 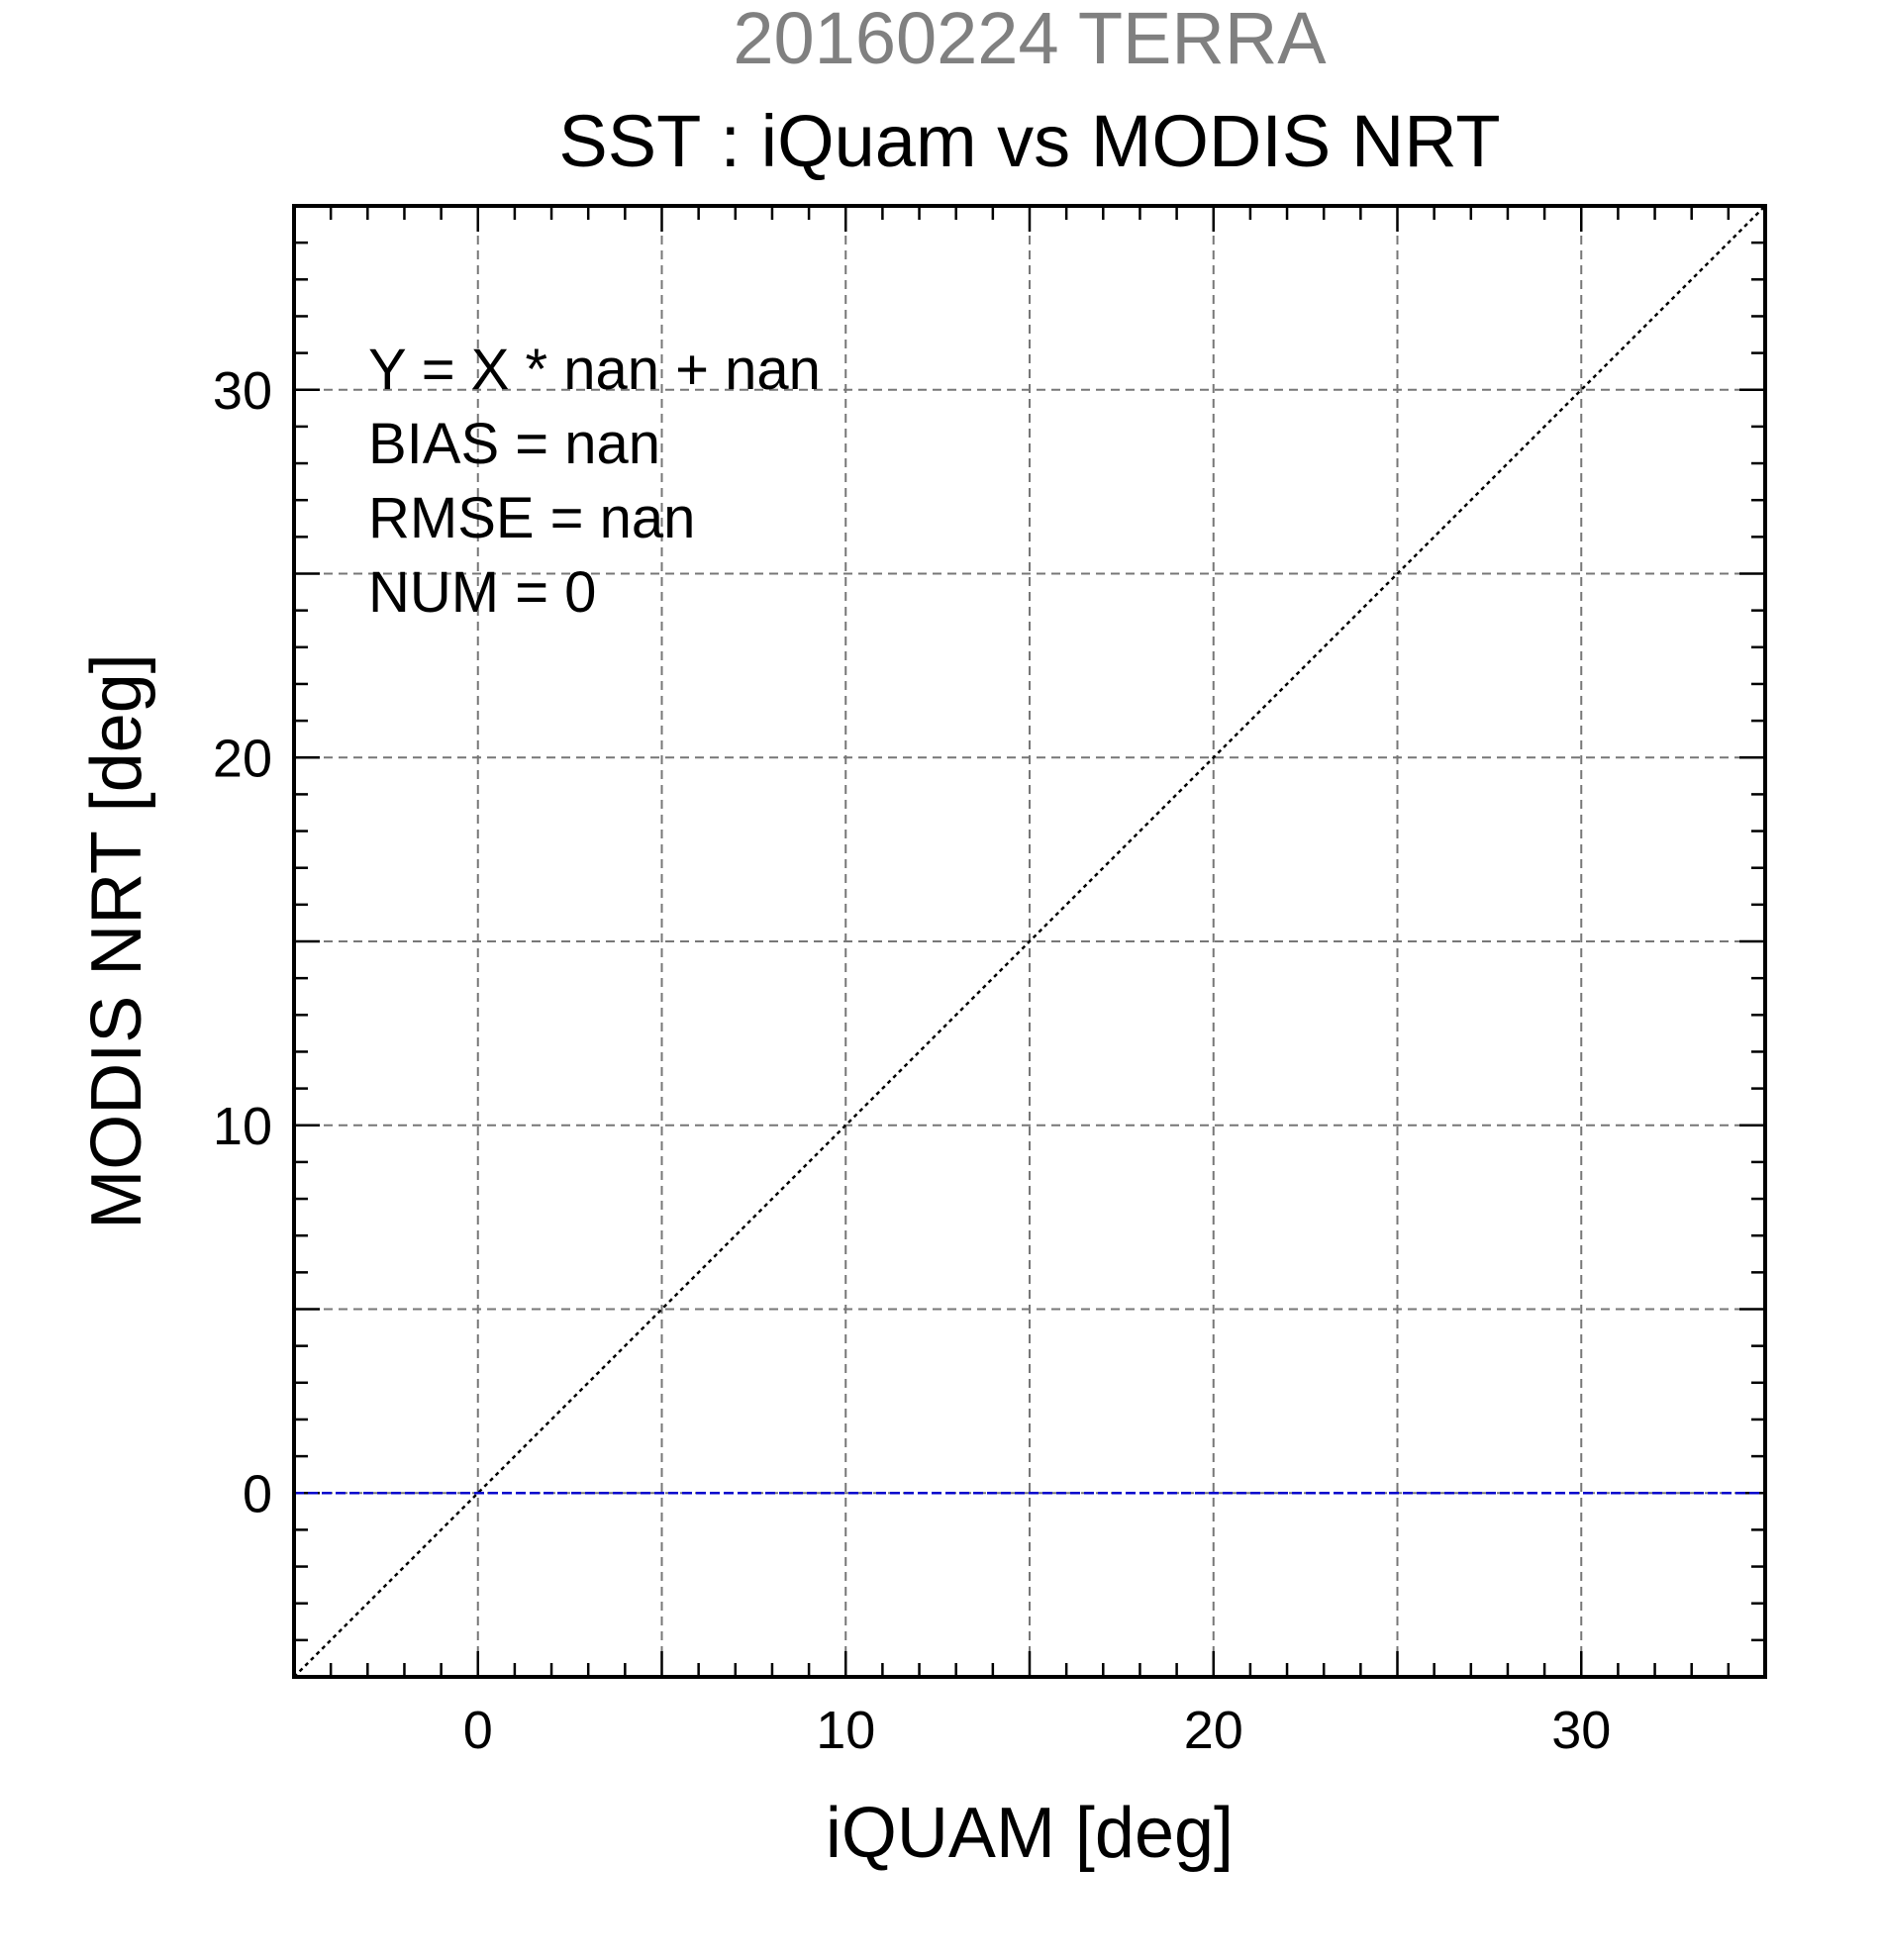 I want to click on y-tick-label: 10, so click(x=243, y=1126).